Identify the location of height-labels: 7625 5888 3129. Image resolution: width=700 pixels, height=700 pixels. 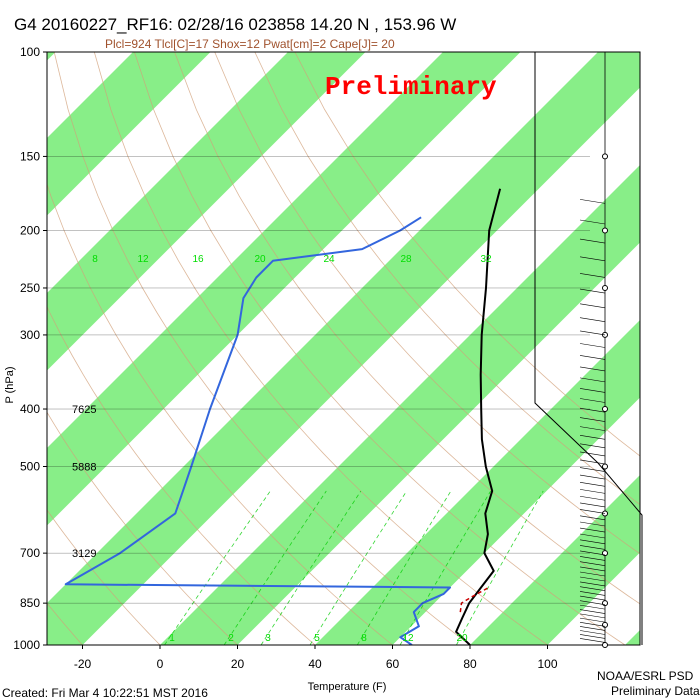
(84, 482).